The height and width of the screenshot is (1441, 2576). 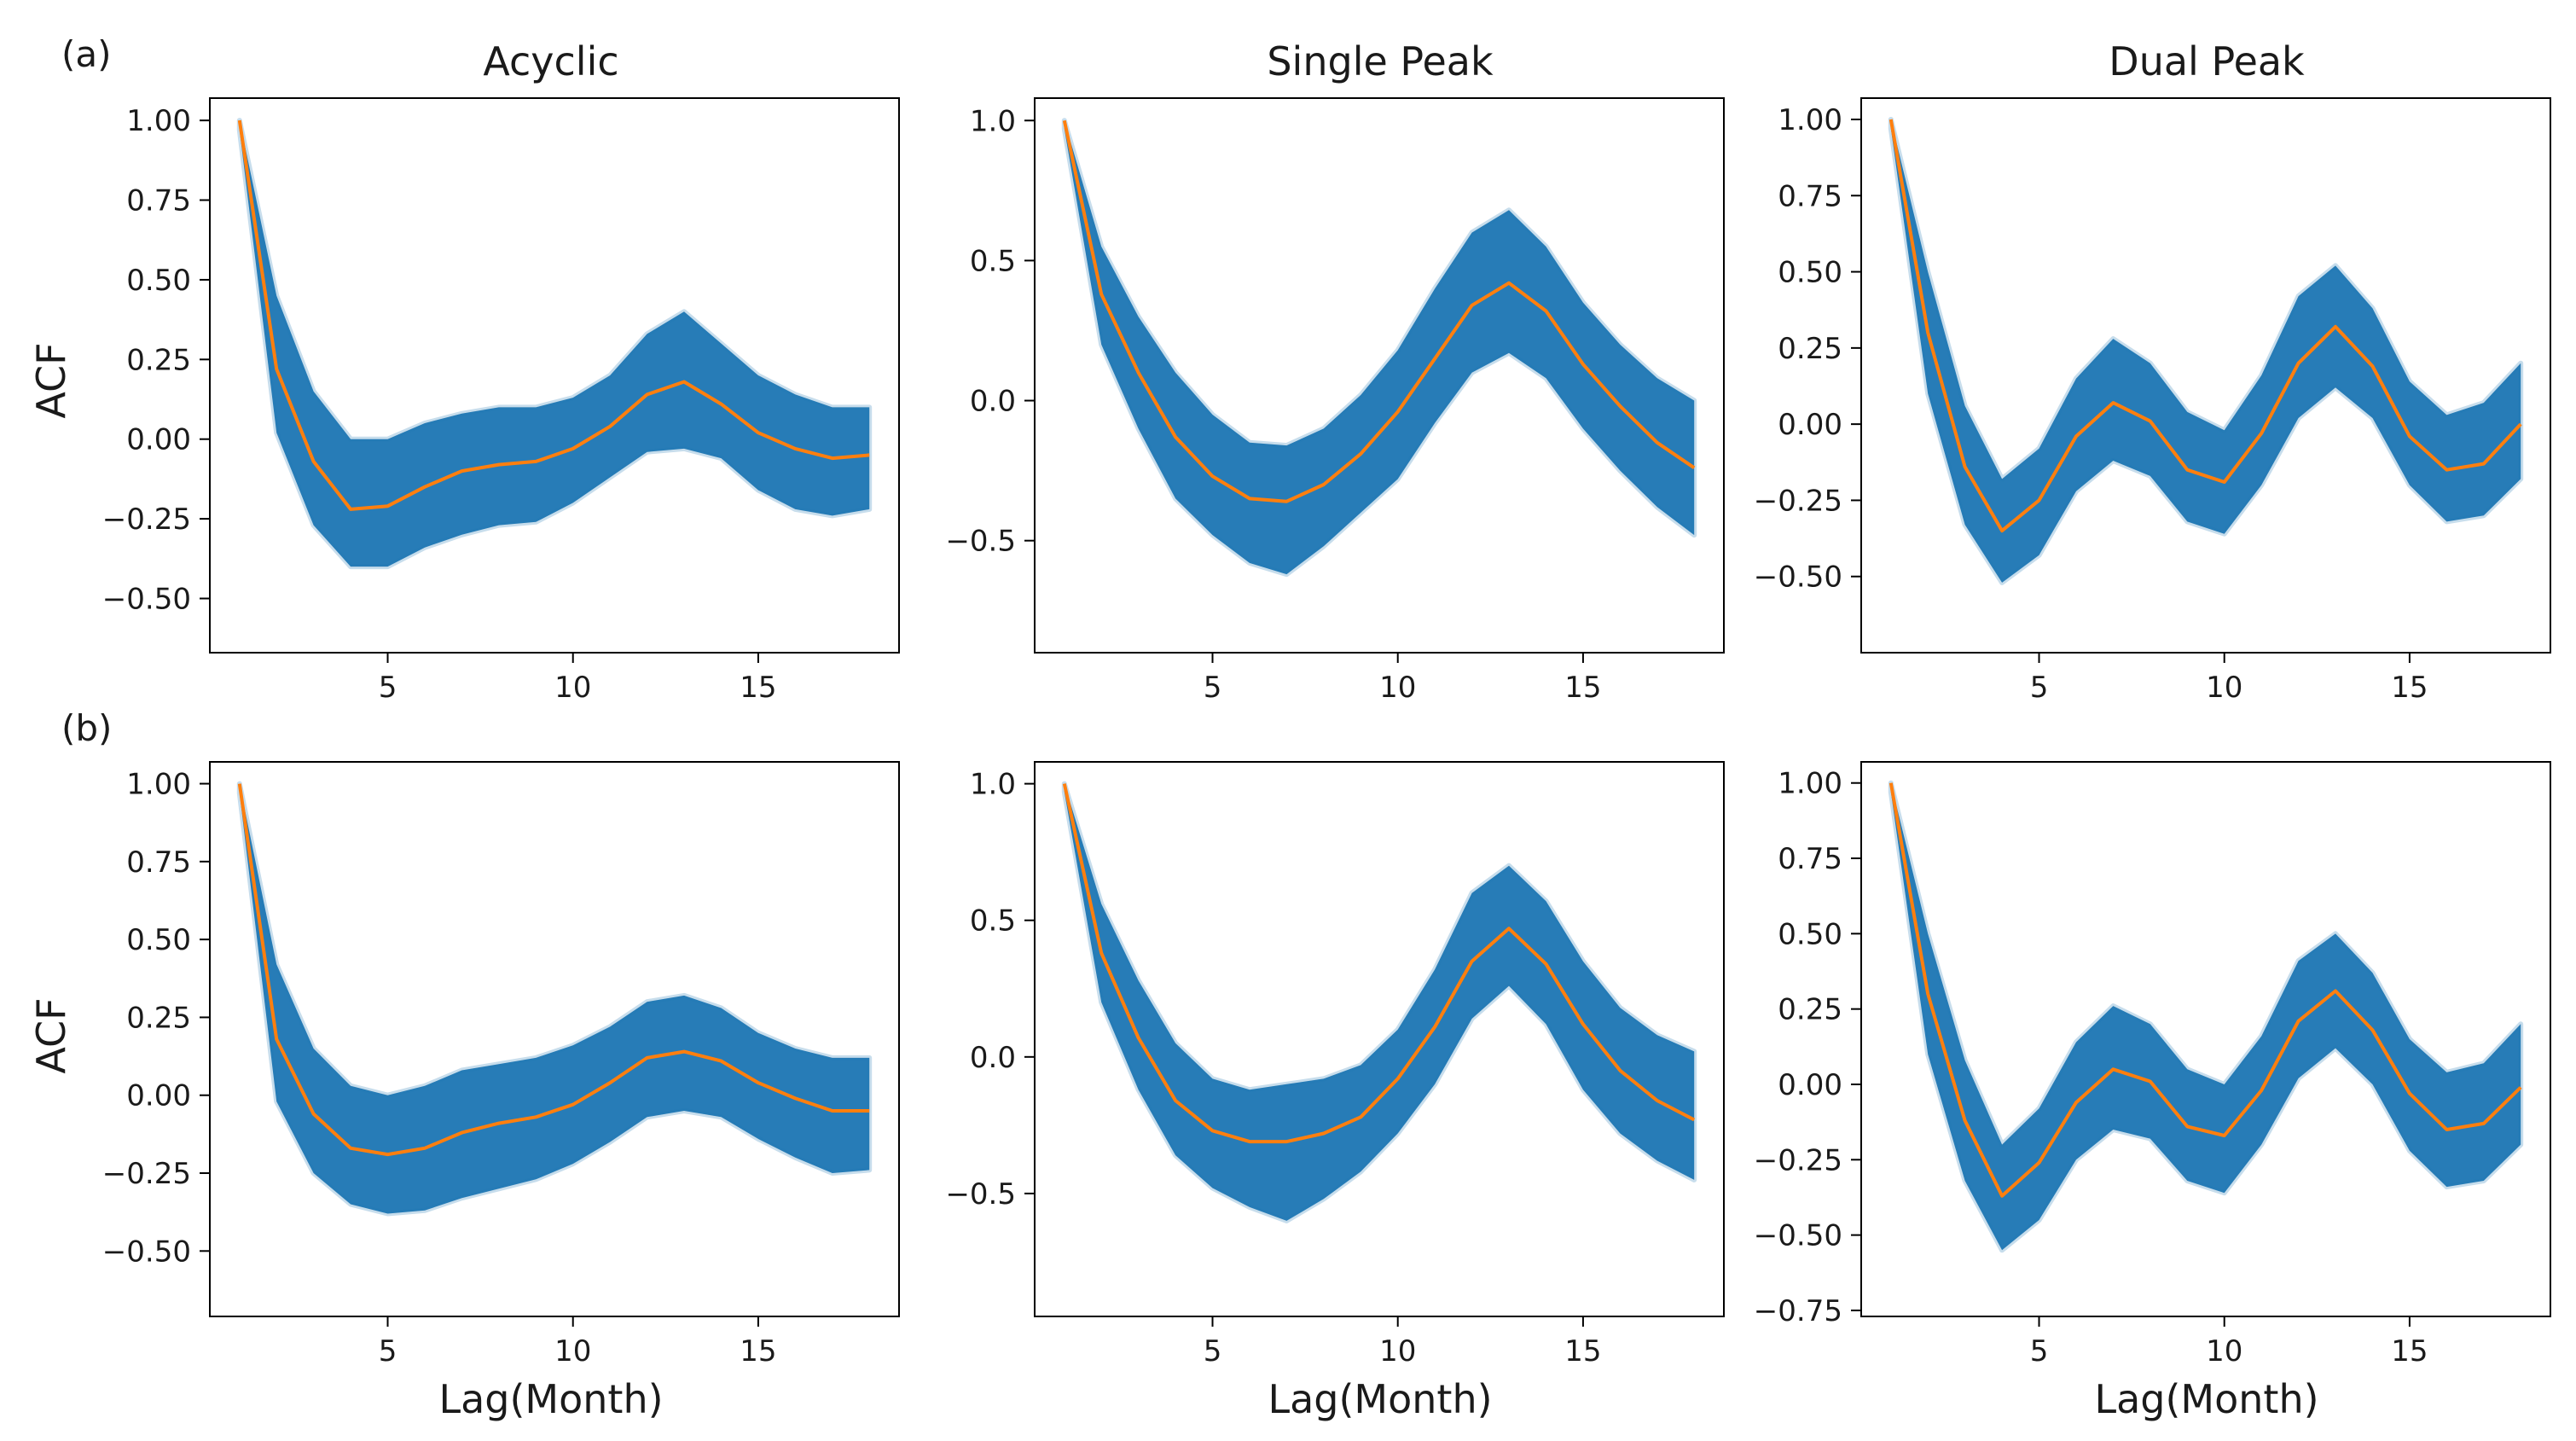 I want to click on ytick-label-a-single-1: 0.5, so click(x=993, y=261).